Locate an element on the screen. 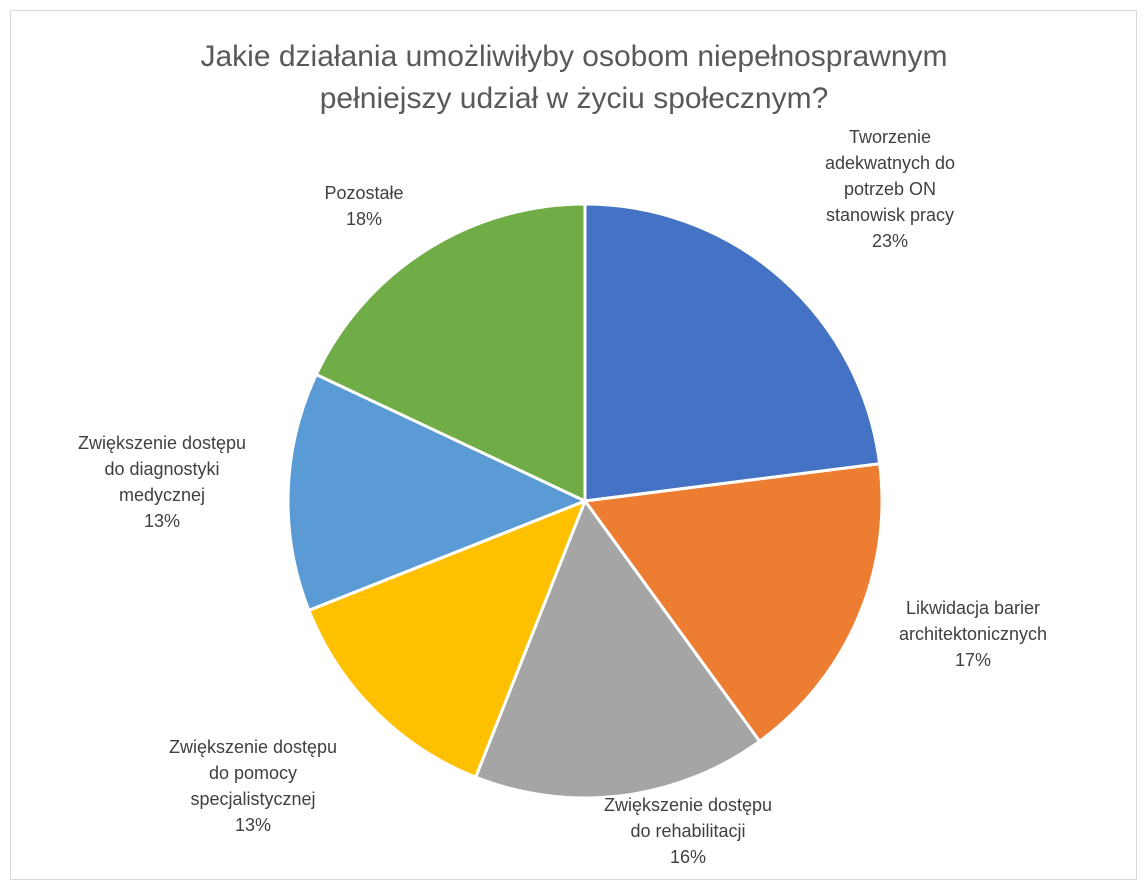  data-label-line: architektonicznych is located at coordinates (973, 634).